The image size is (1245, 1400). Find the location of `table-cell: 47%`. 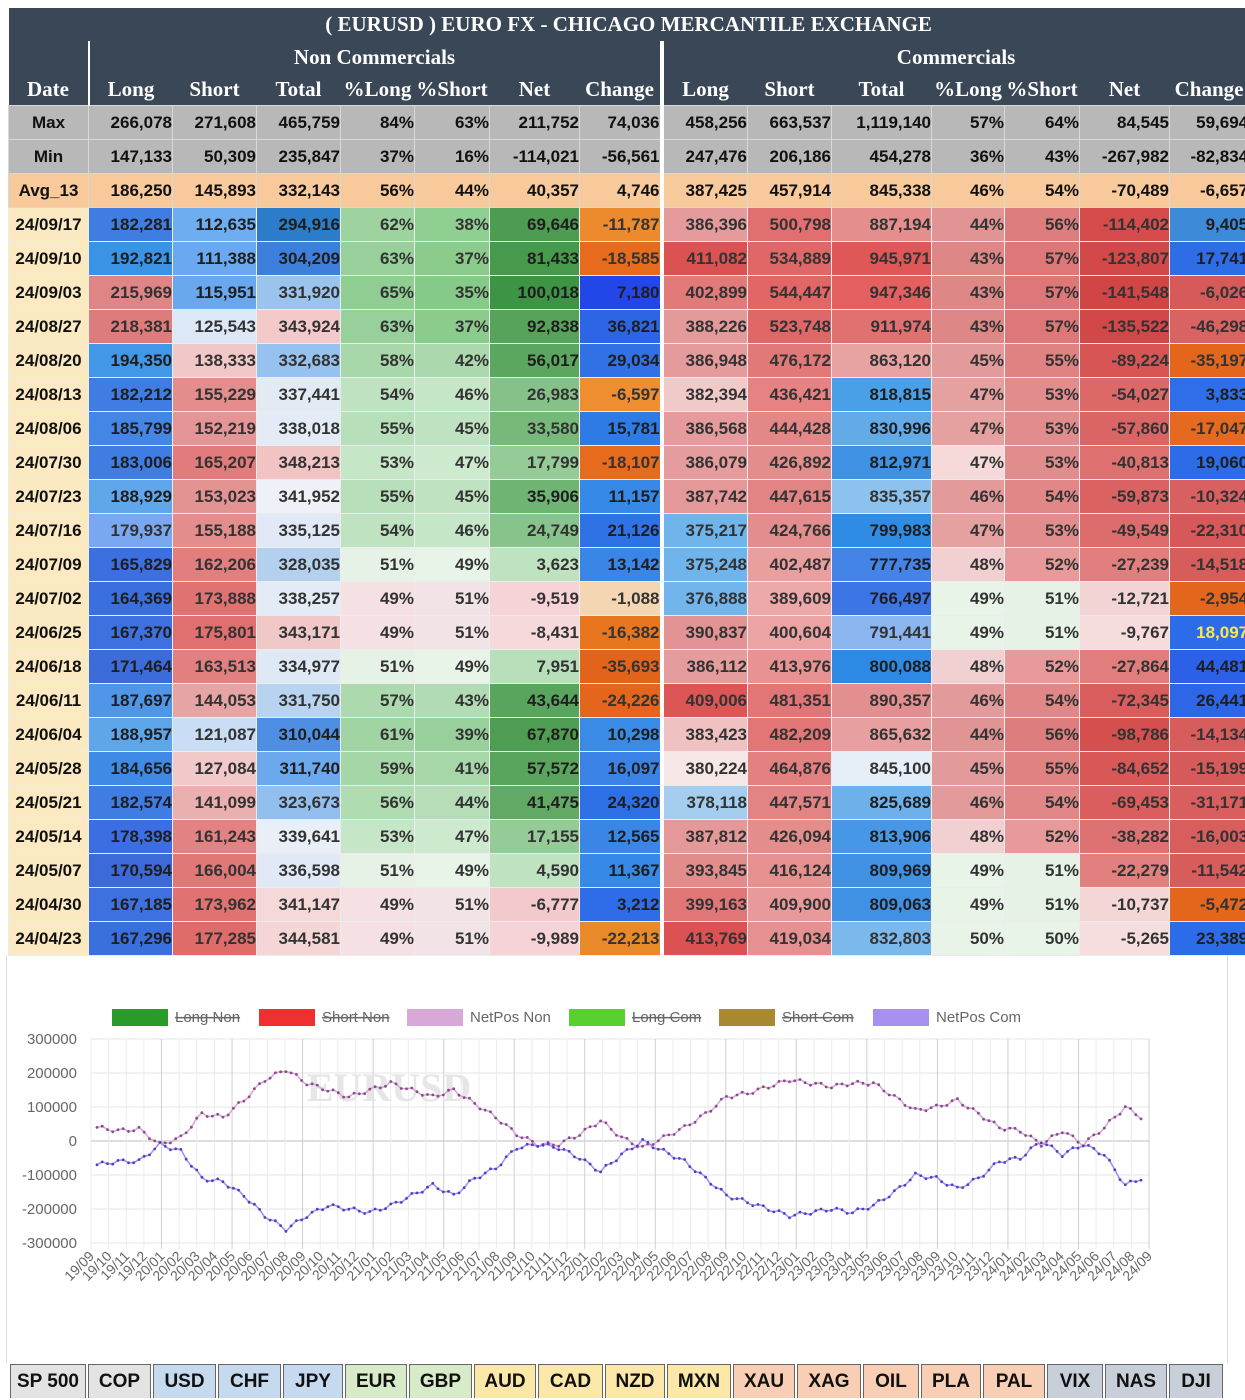

table-cell: 47% is located at coordinates (968, 394).